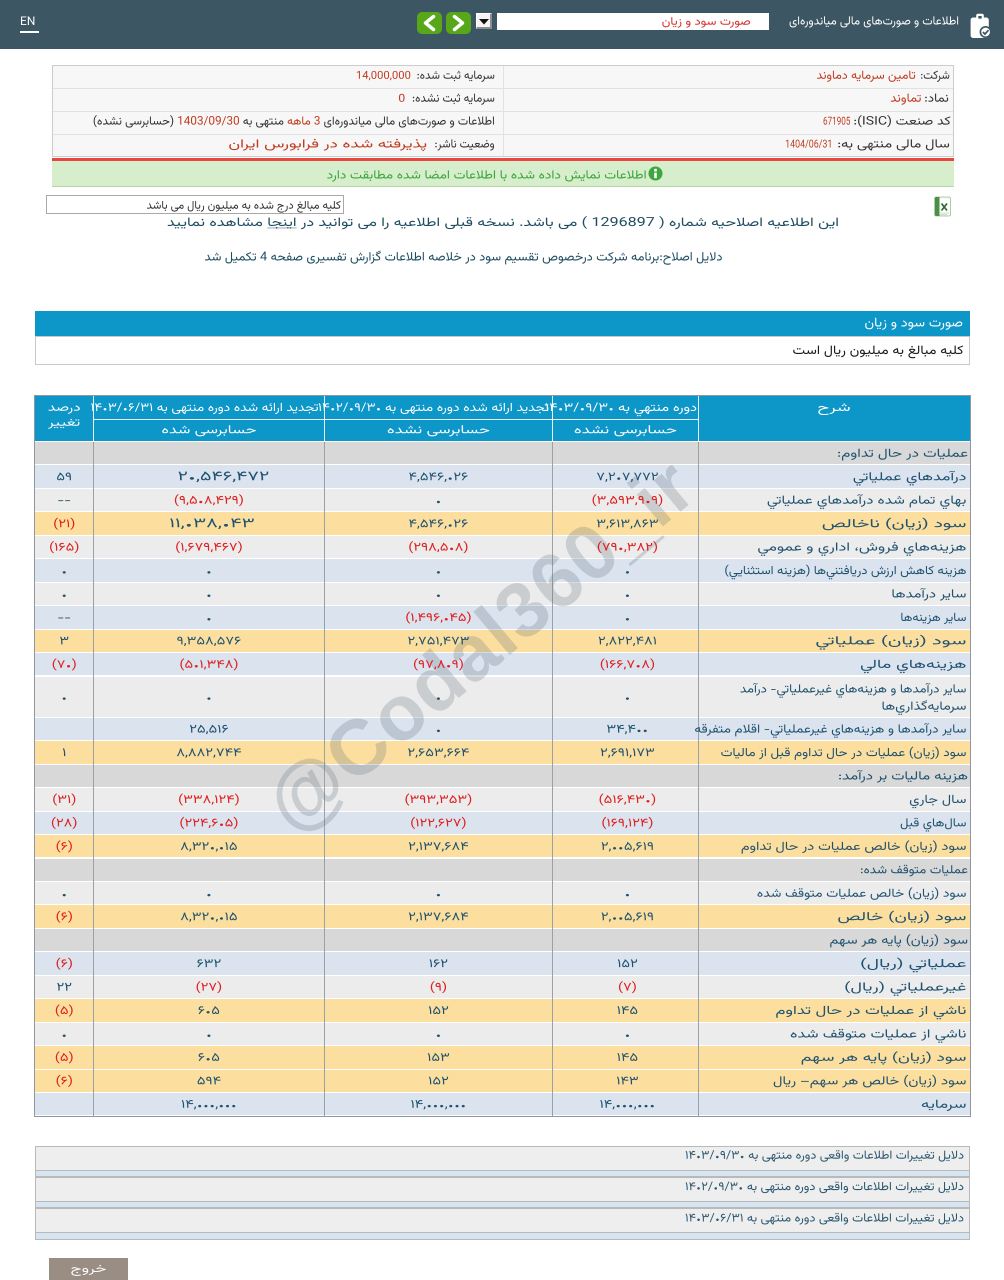 This screenshot has width=1004, height=1280. What do you see at coordinates (479, 645) in the screenshot?
I see `svg-text: @Codal360_ir` at bounding box center [479, 645].